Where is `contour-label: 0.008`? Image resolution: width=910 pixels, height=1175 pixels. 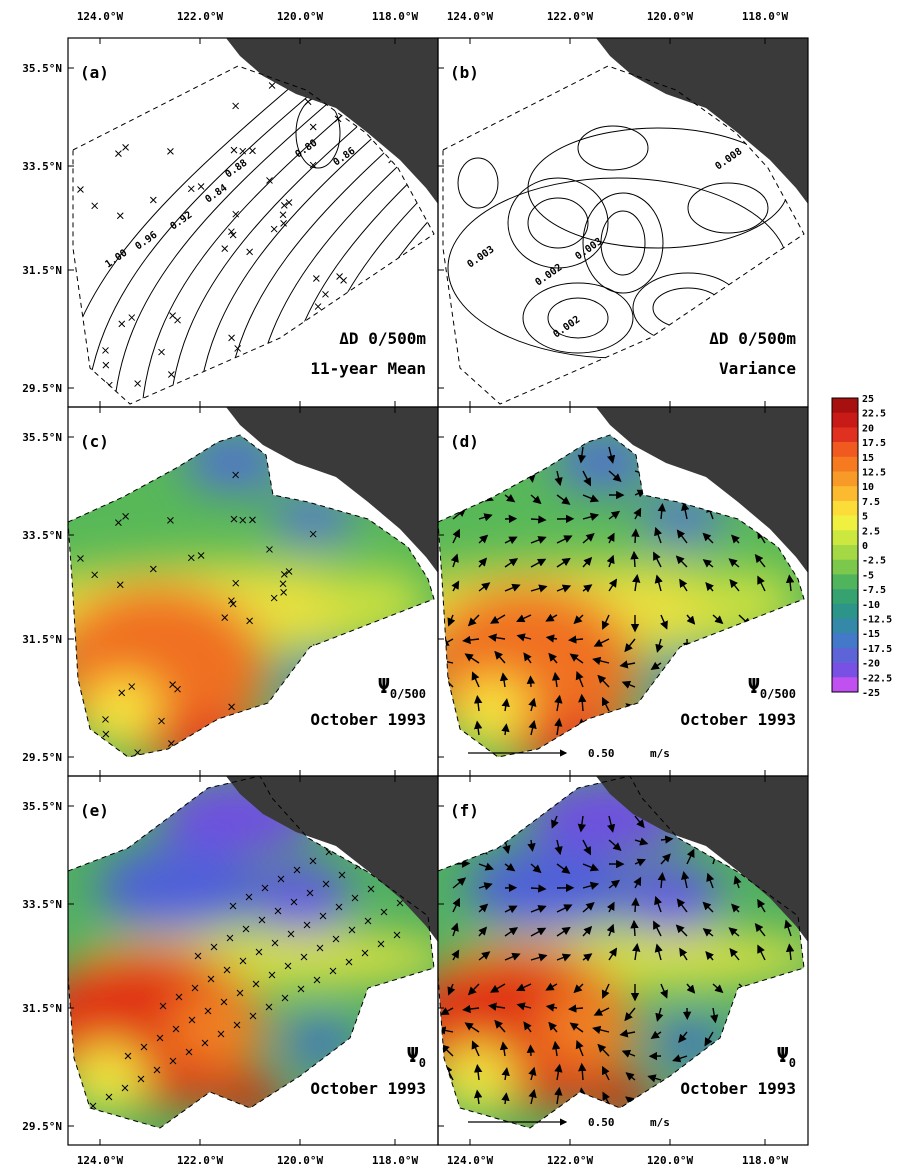 contour-label: 0.008 is located at coordinates (728, 159).